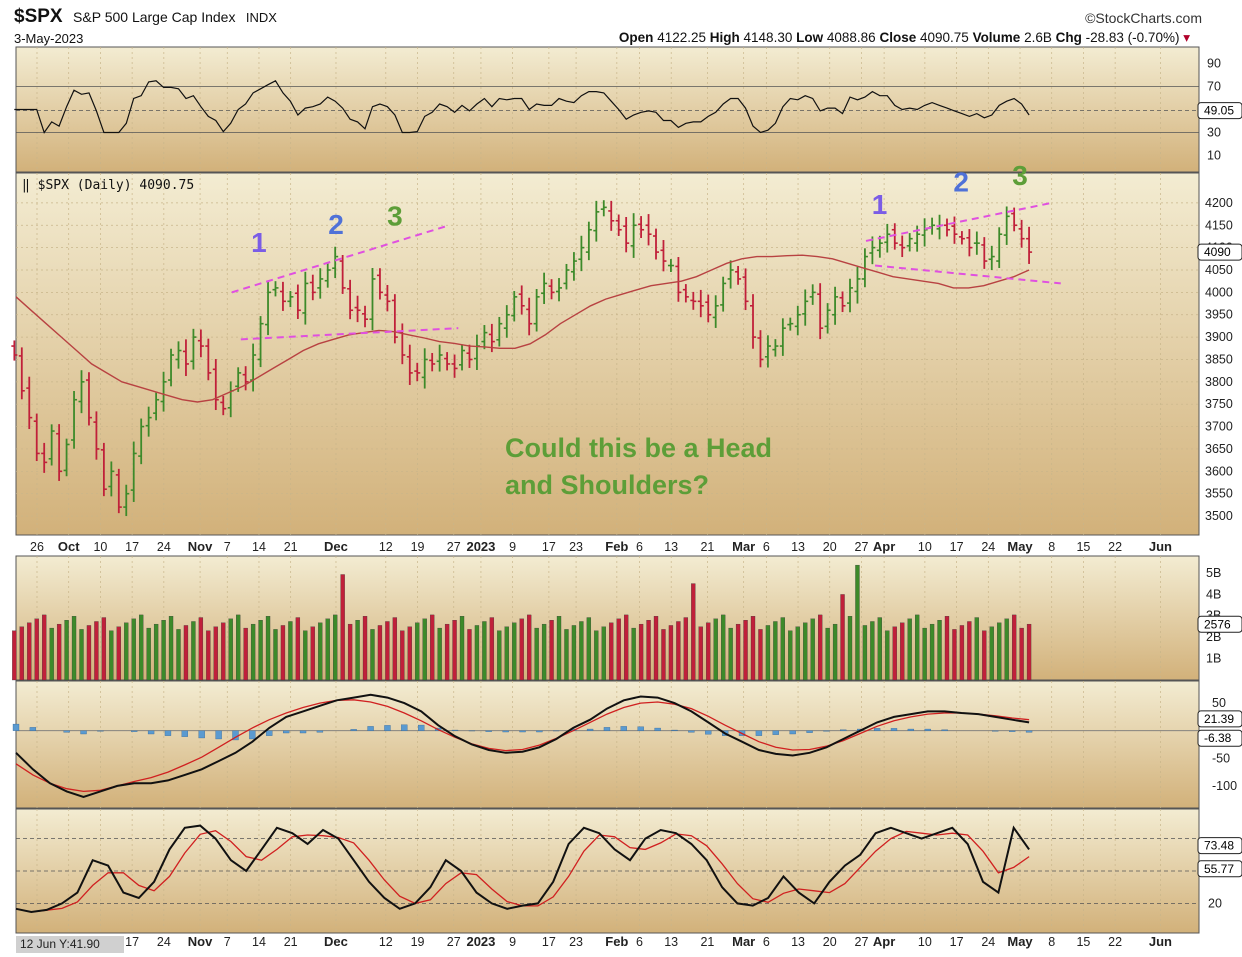 This screenshot has width=1242, height=957. Describe the element at coordinates (522, 869) in the screenshot. I see `stoch-k-line` at that location.